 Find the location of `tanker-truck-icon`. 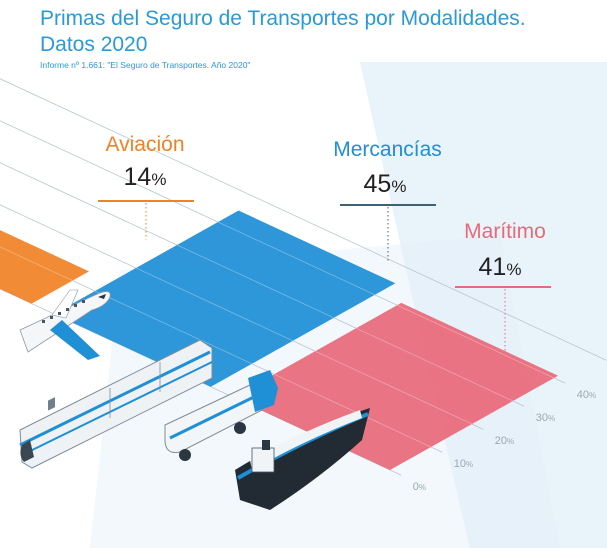

tanker-truck-icon is located at coordinates (221, 415).